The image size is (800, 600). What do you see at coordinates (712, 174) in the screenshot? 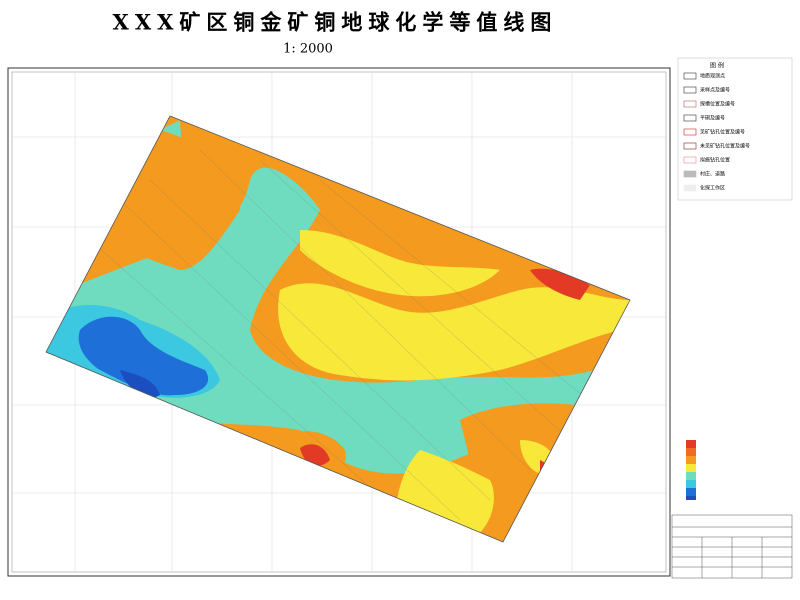
I see `legend-label: 村庄、道路` at bounding box center [712, 174].